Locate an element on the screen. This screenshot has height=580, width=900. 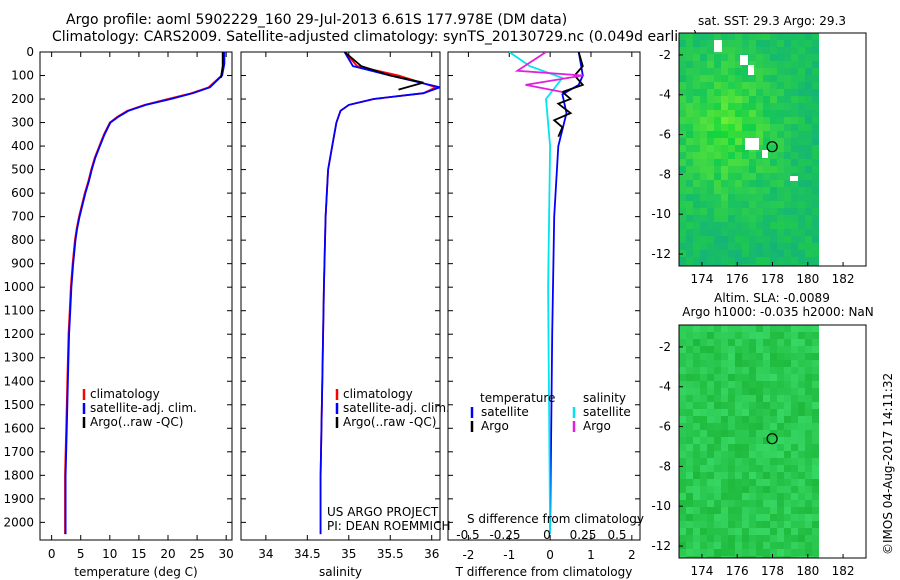
sla_map-xtick-label: 182 is located at coordinates (843, 571).